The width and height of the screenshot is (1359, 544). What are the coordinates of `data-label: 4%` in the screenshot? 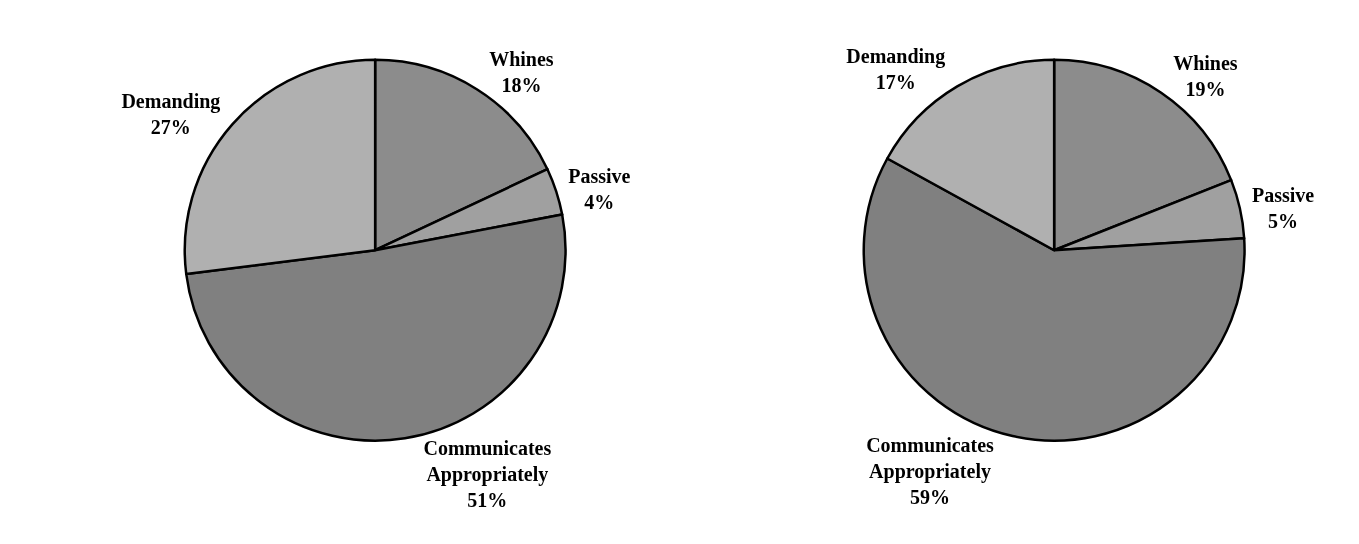 It's located at (599, 202).